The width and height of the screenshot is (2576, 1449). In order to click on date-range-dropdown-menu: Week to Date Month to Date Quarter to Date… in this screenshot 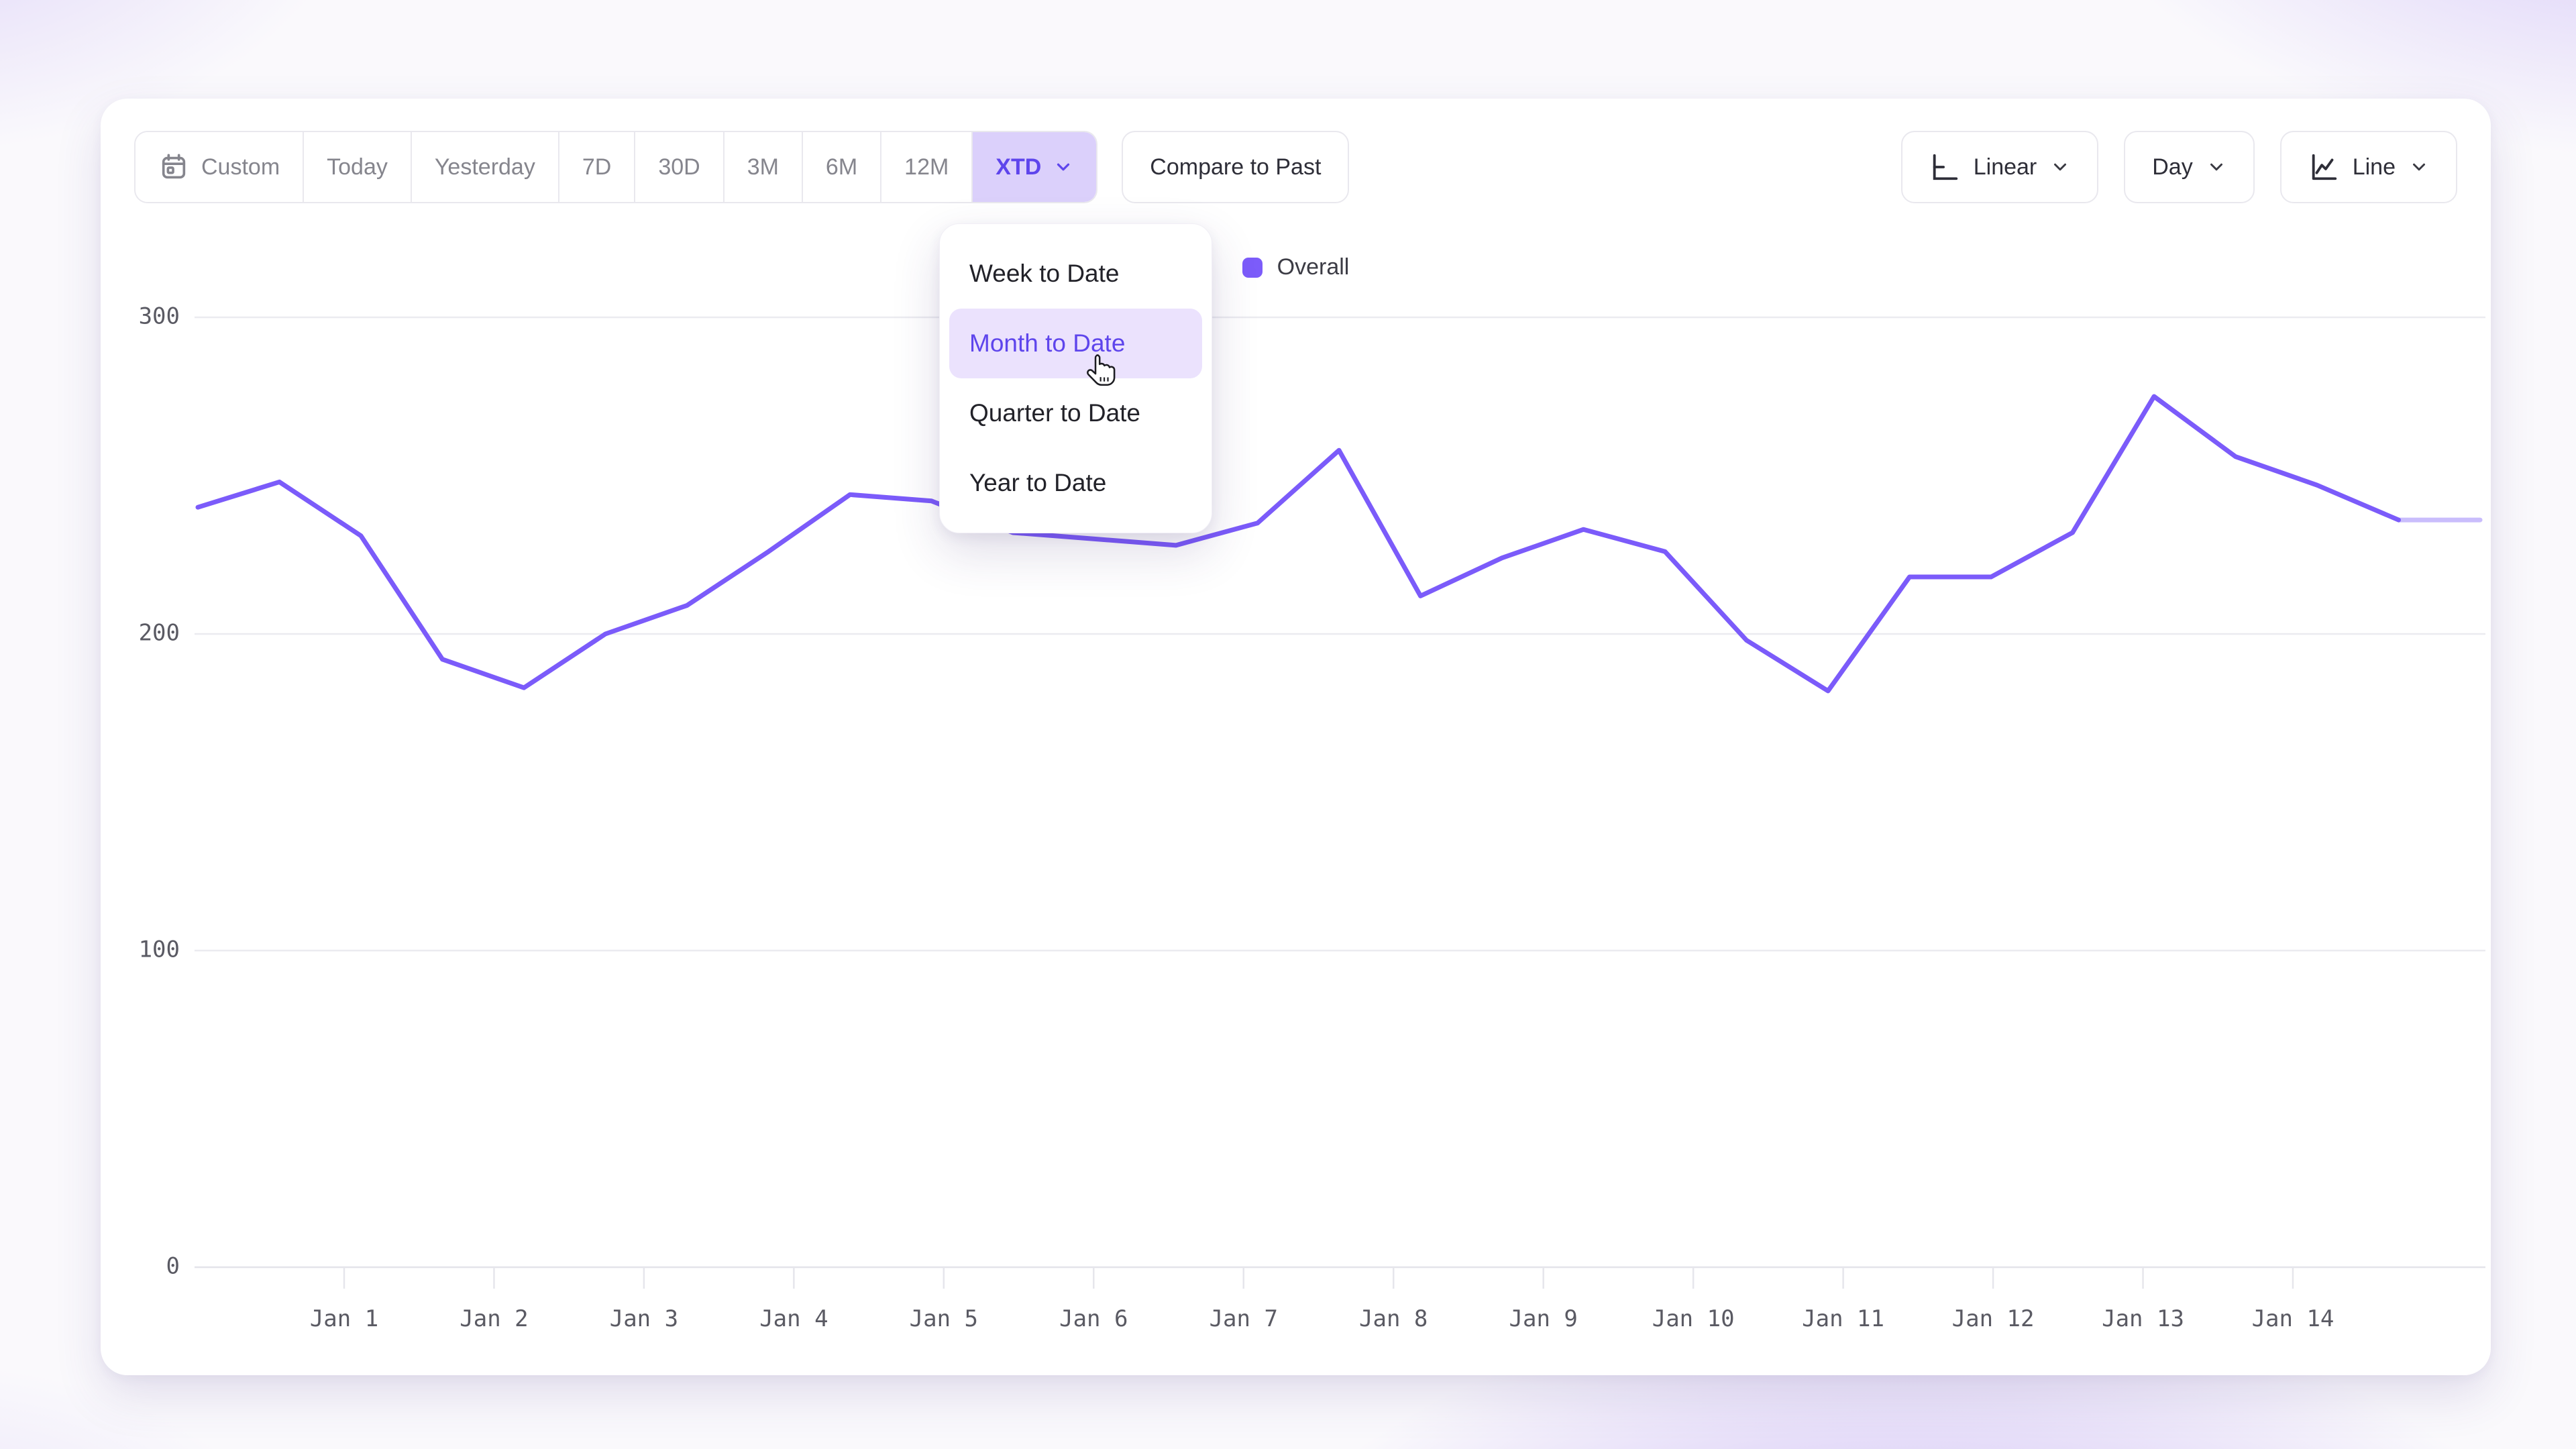, I will do `click(1075, 378)`.